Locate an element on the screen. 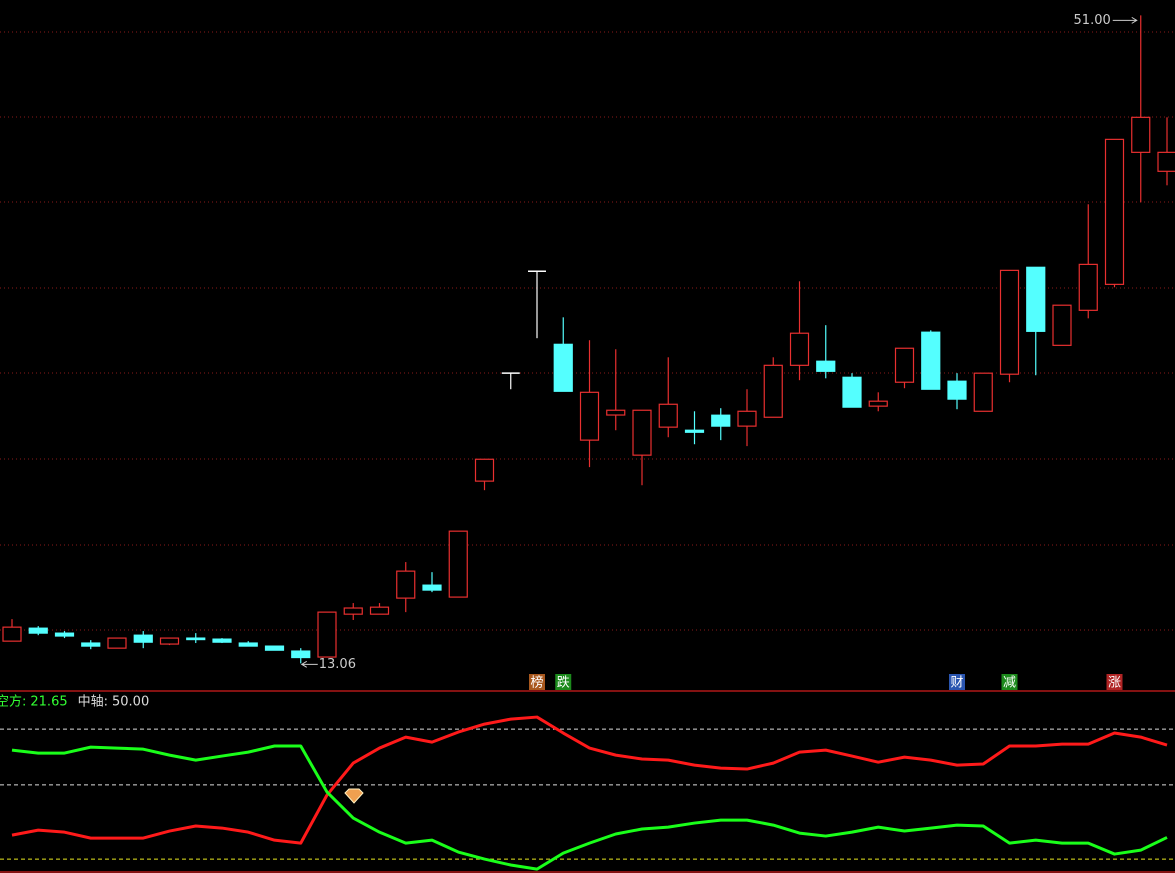  legend-name: 中轴: is located at coordinates (93, 702).